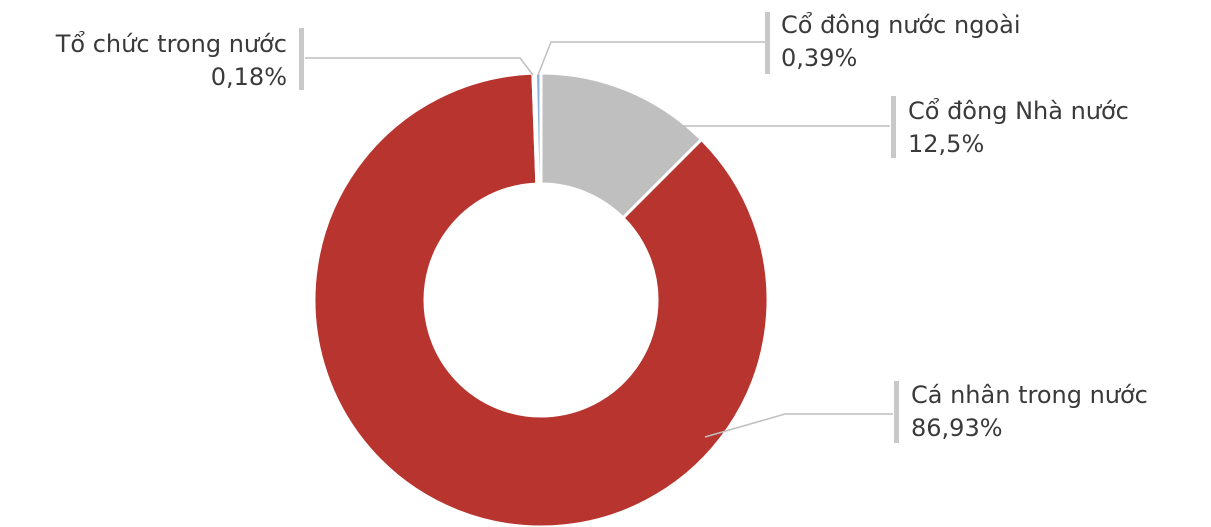 The width and height of the screenshot is (1211, 527). I want to click on value-ca-nhan-trong-nuoc: 86,93%, so click(957, 428).